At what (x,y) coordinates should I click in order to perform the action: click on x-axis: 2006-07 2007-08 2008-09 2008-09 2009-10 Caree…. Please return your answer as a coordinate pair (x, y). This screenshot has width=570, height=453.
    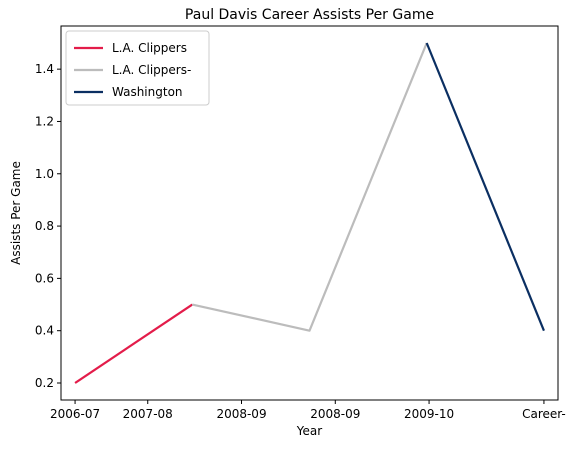
    Looking at the image, I should click on (308, 410).